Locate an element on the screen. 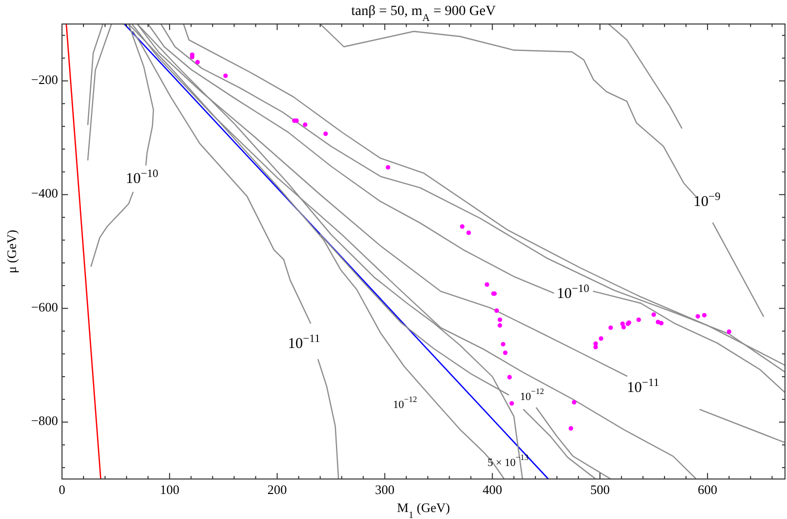  x-tick-label: 0 is located at coordinates (62, 489).